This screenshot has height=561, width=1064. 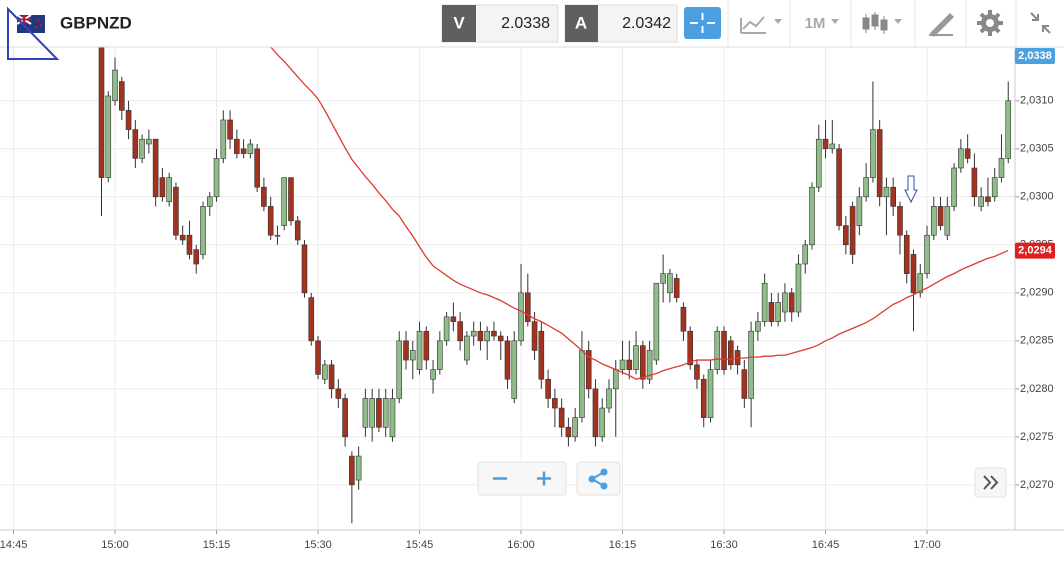 What do you see at coordinates (882, 23) in the screenshot?
I see `candle-style-button` at bounding box center [882, 23].